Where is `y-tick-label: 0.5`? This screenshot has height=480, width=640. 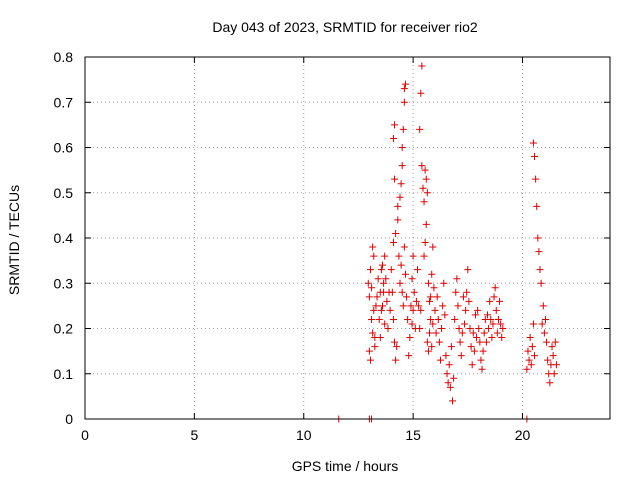
y-tick-label: 0.5 is located at coordinates (64, 193).